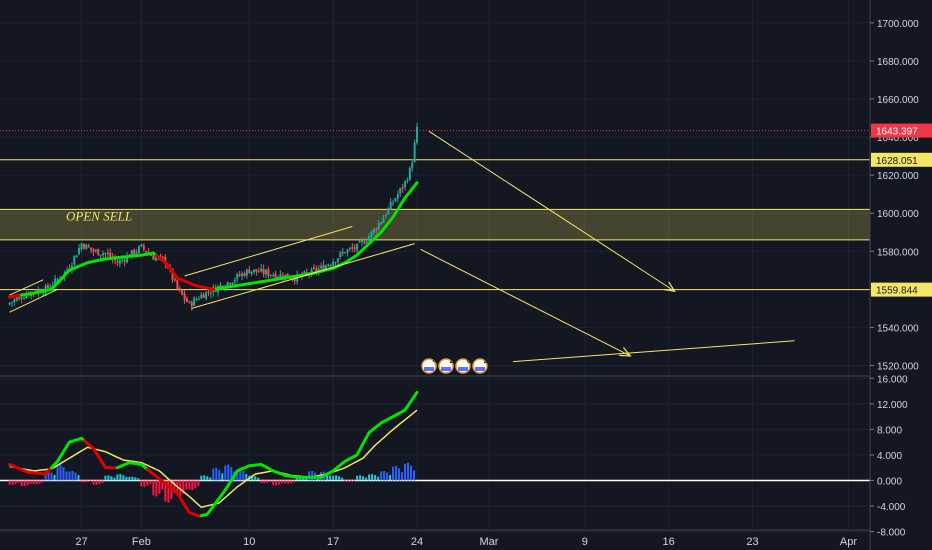 The height and width of the screenshot is (550, 932). I want to click on macd-tick-label-5: -4.000, so click(891, 507).